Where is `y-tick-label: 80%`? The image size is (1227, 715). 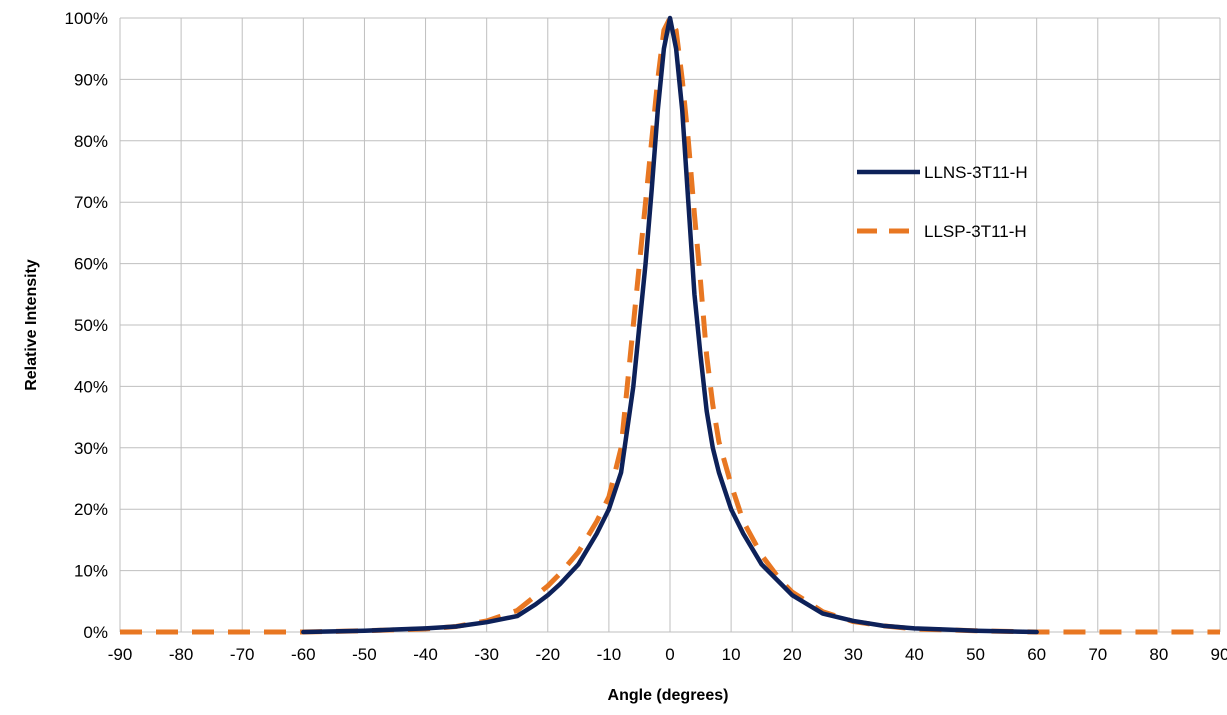
y-tick-label: 80% is located at coordinates (91, 141).